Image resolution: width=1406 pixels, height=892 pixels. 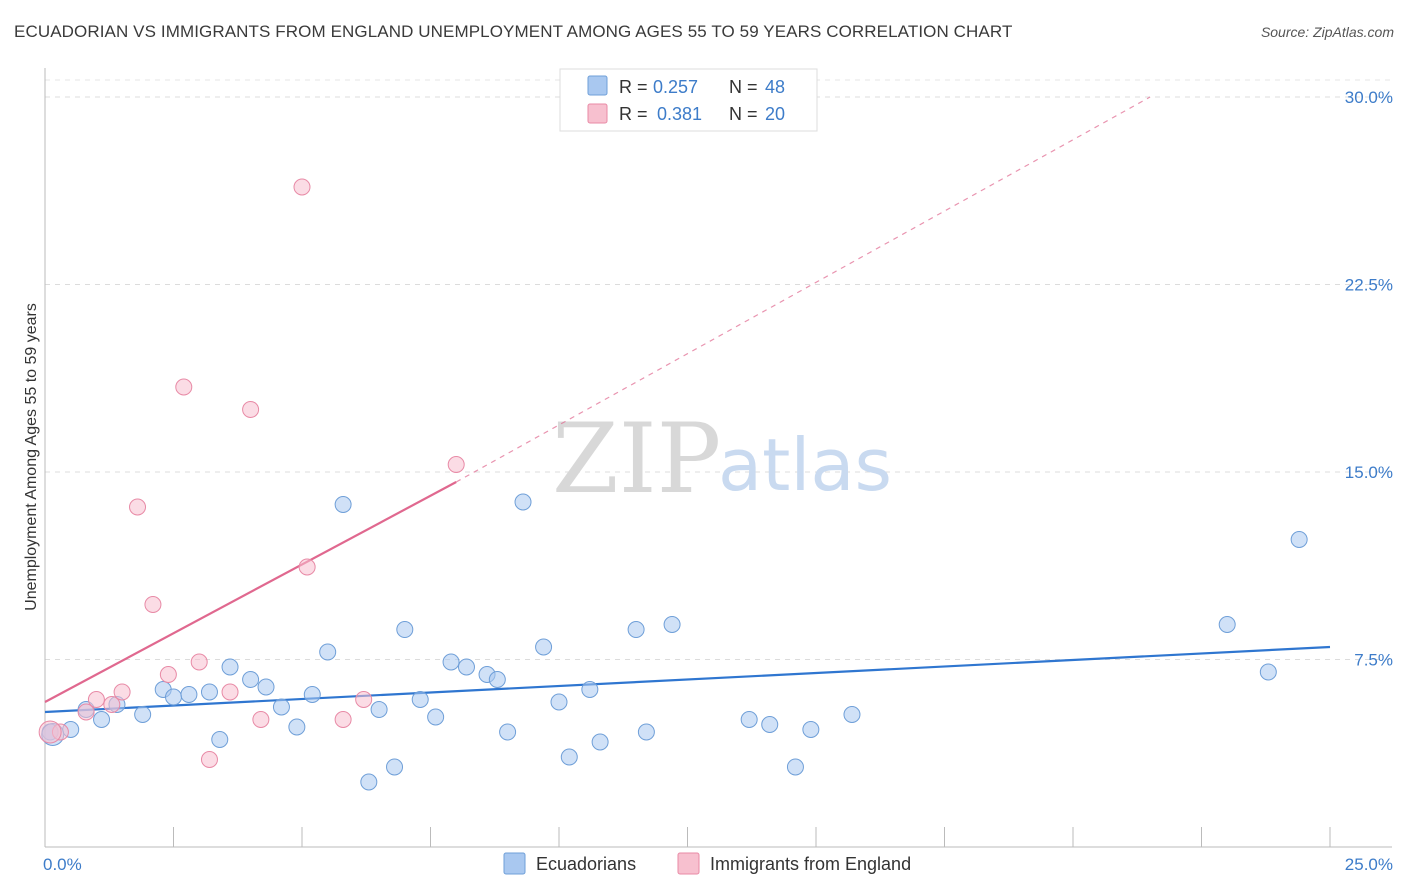 I want to click on watermark: ZIP atlas, so click(x=722, y=459).